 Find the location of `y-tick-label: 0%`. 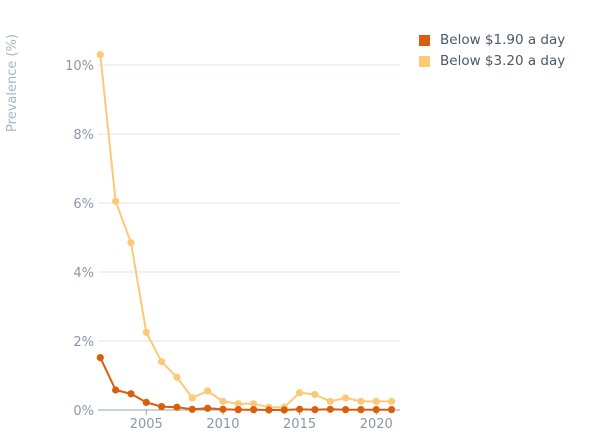

y-tick-label: 0% is located at coordinates (83, 411).